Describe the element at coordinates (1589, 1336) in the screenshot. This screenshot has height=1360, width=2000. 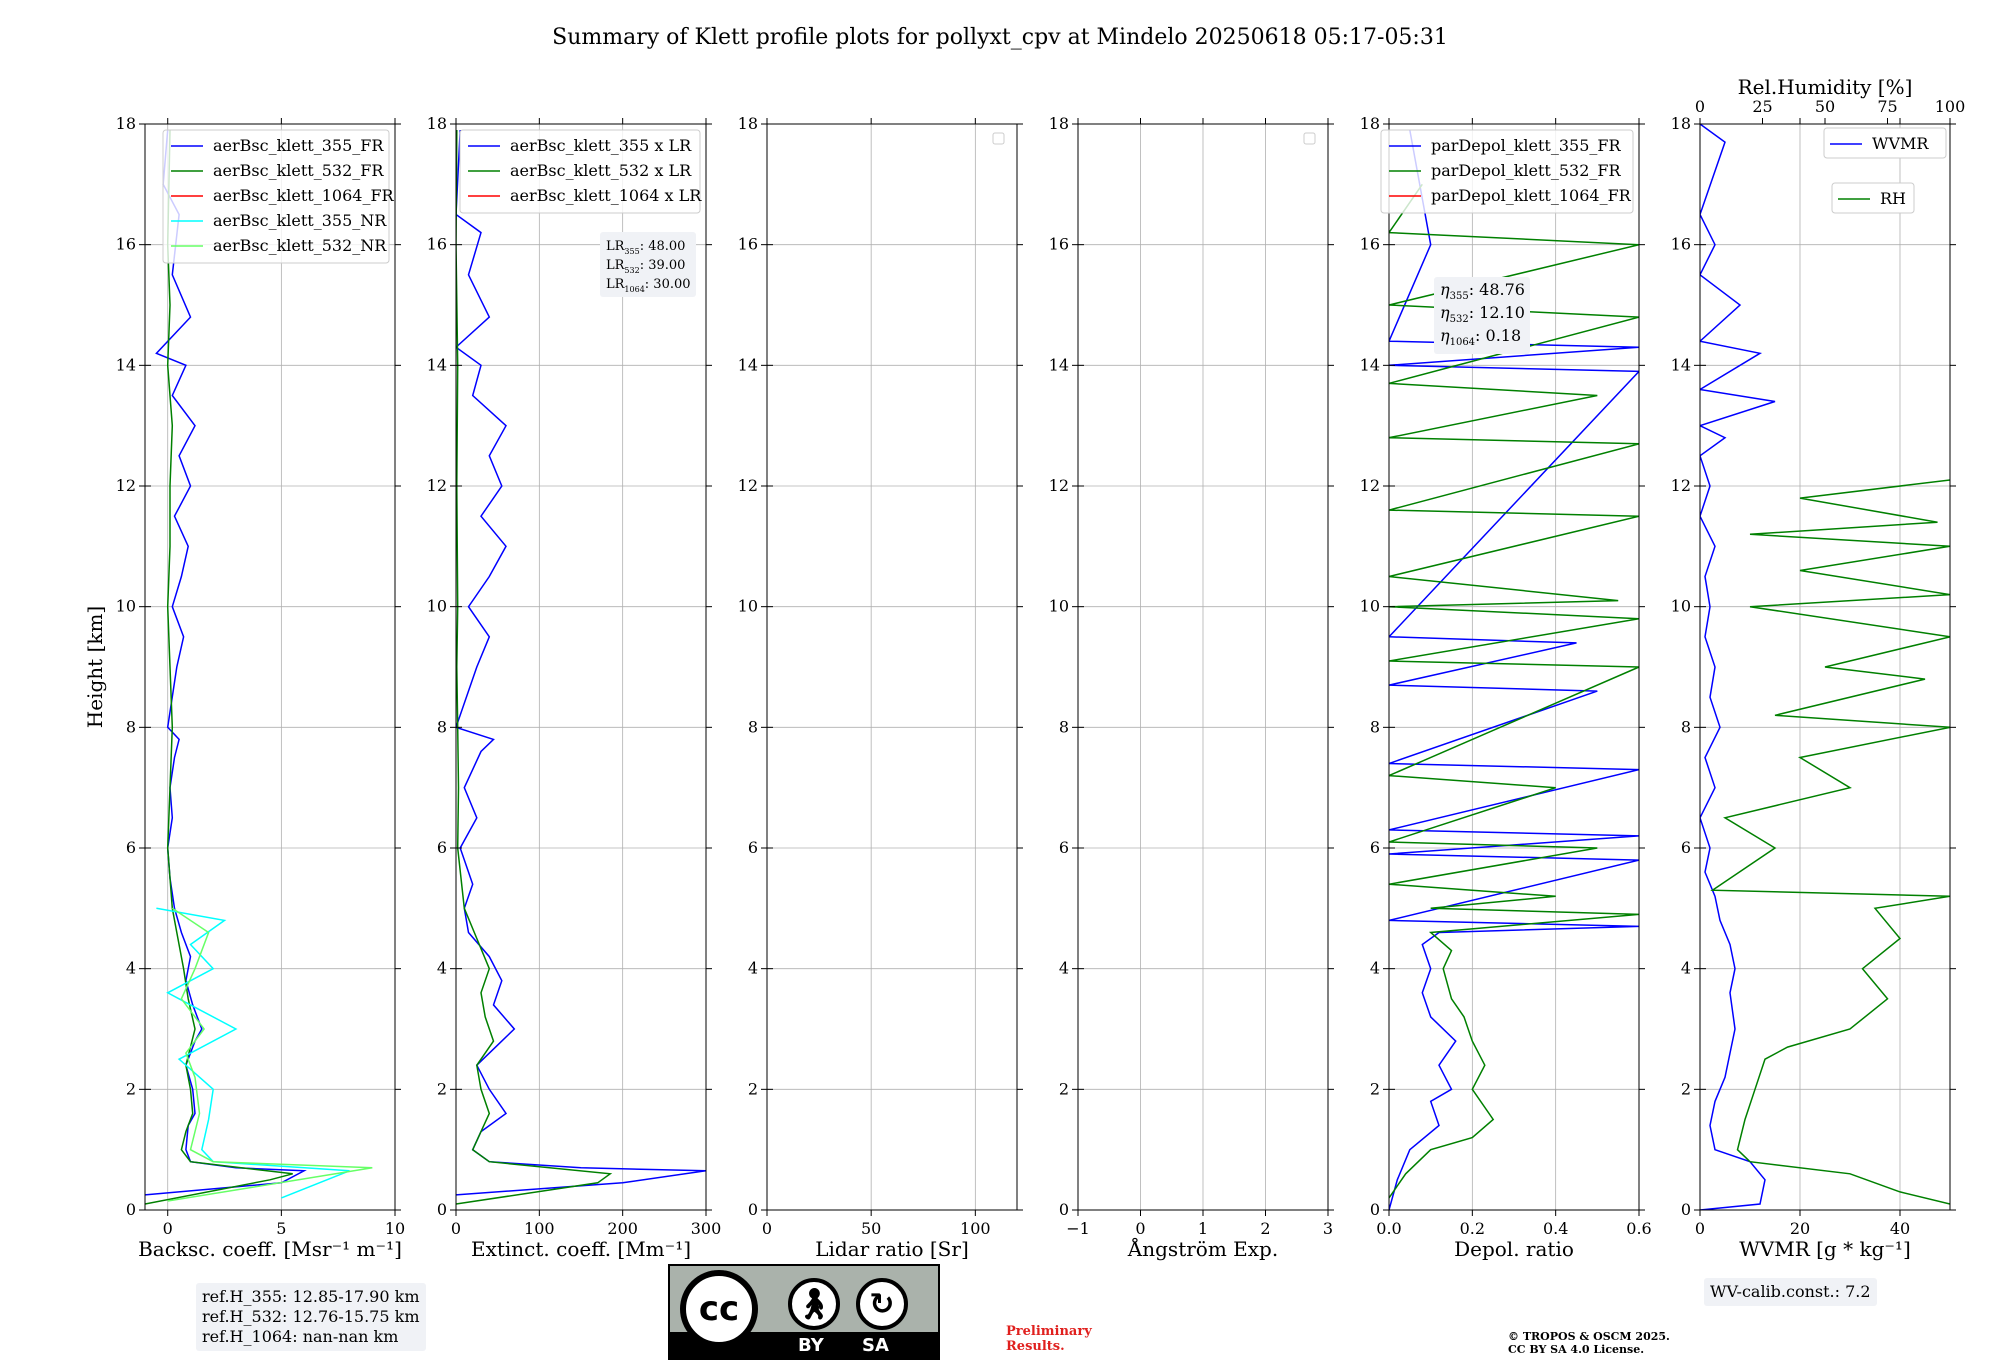
I see `copyright-line-1: © TROPOS & OSCM 2025.` at that location.